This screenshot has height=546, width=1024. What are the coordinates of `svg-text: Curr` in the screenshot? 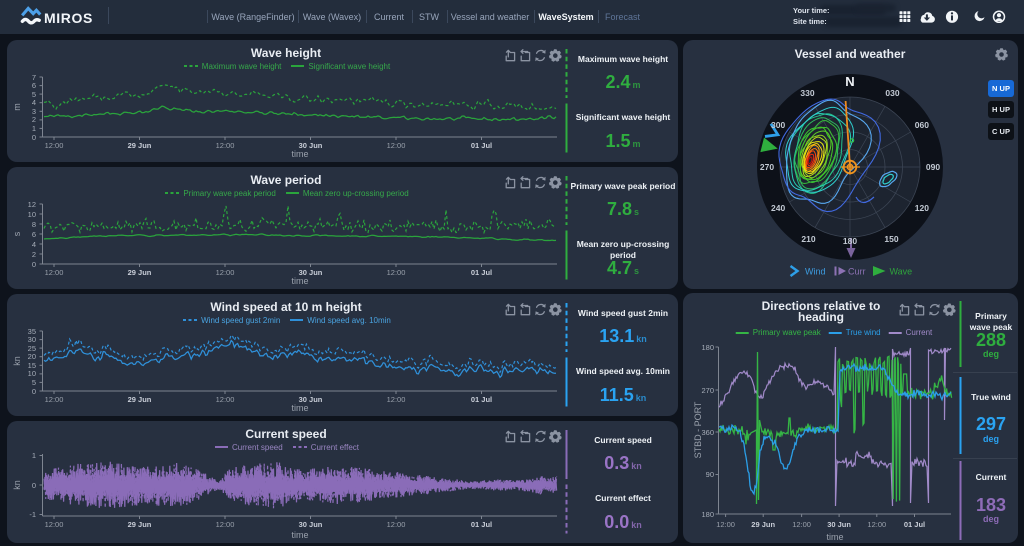 It's located at (857, 271).